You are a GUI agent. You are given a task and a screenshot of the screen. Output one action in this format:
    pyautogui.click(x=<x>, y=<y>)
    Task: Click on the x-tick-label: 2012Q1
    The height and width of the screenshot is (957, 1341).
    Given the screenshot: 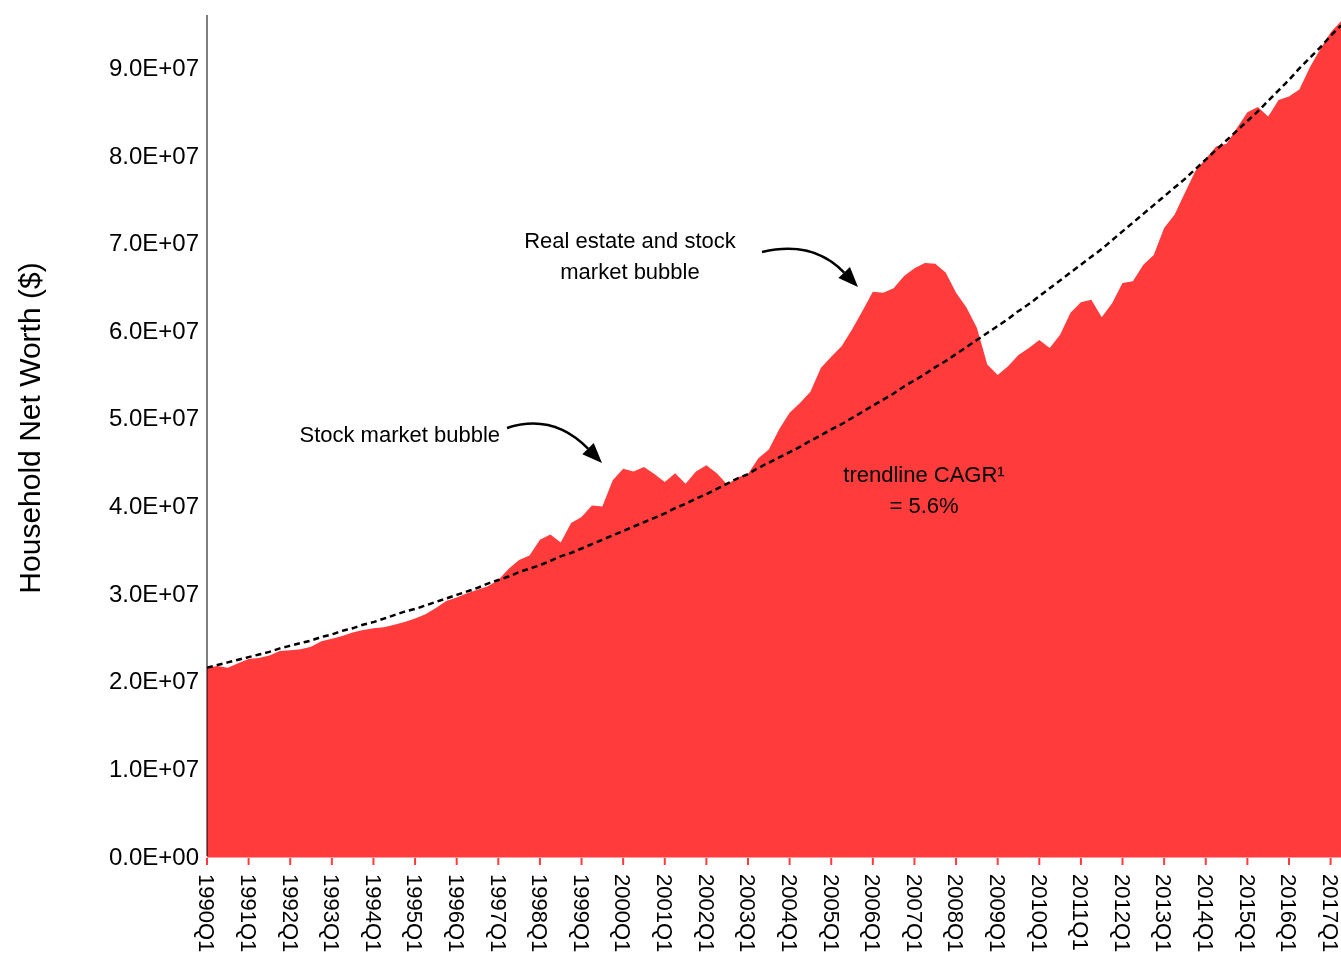 What is the action you would take?
    pyautogui.click(x=1122, y=913)
    